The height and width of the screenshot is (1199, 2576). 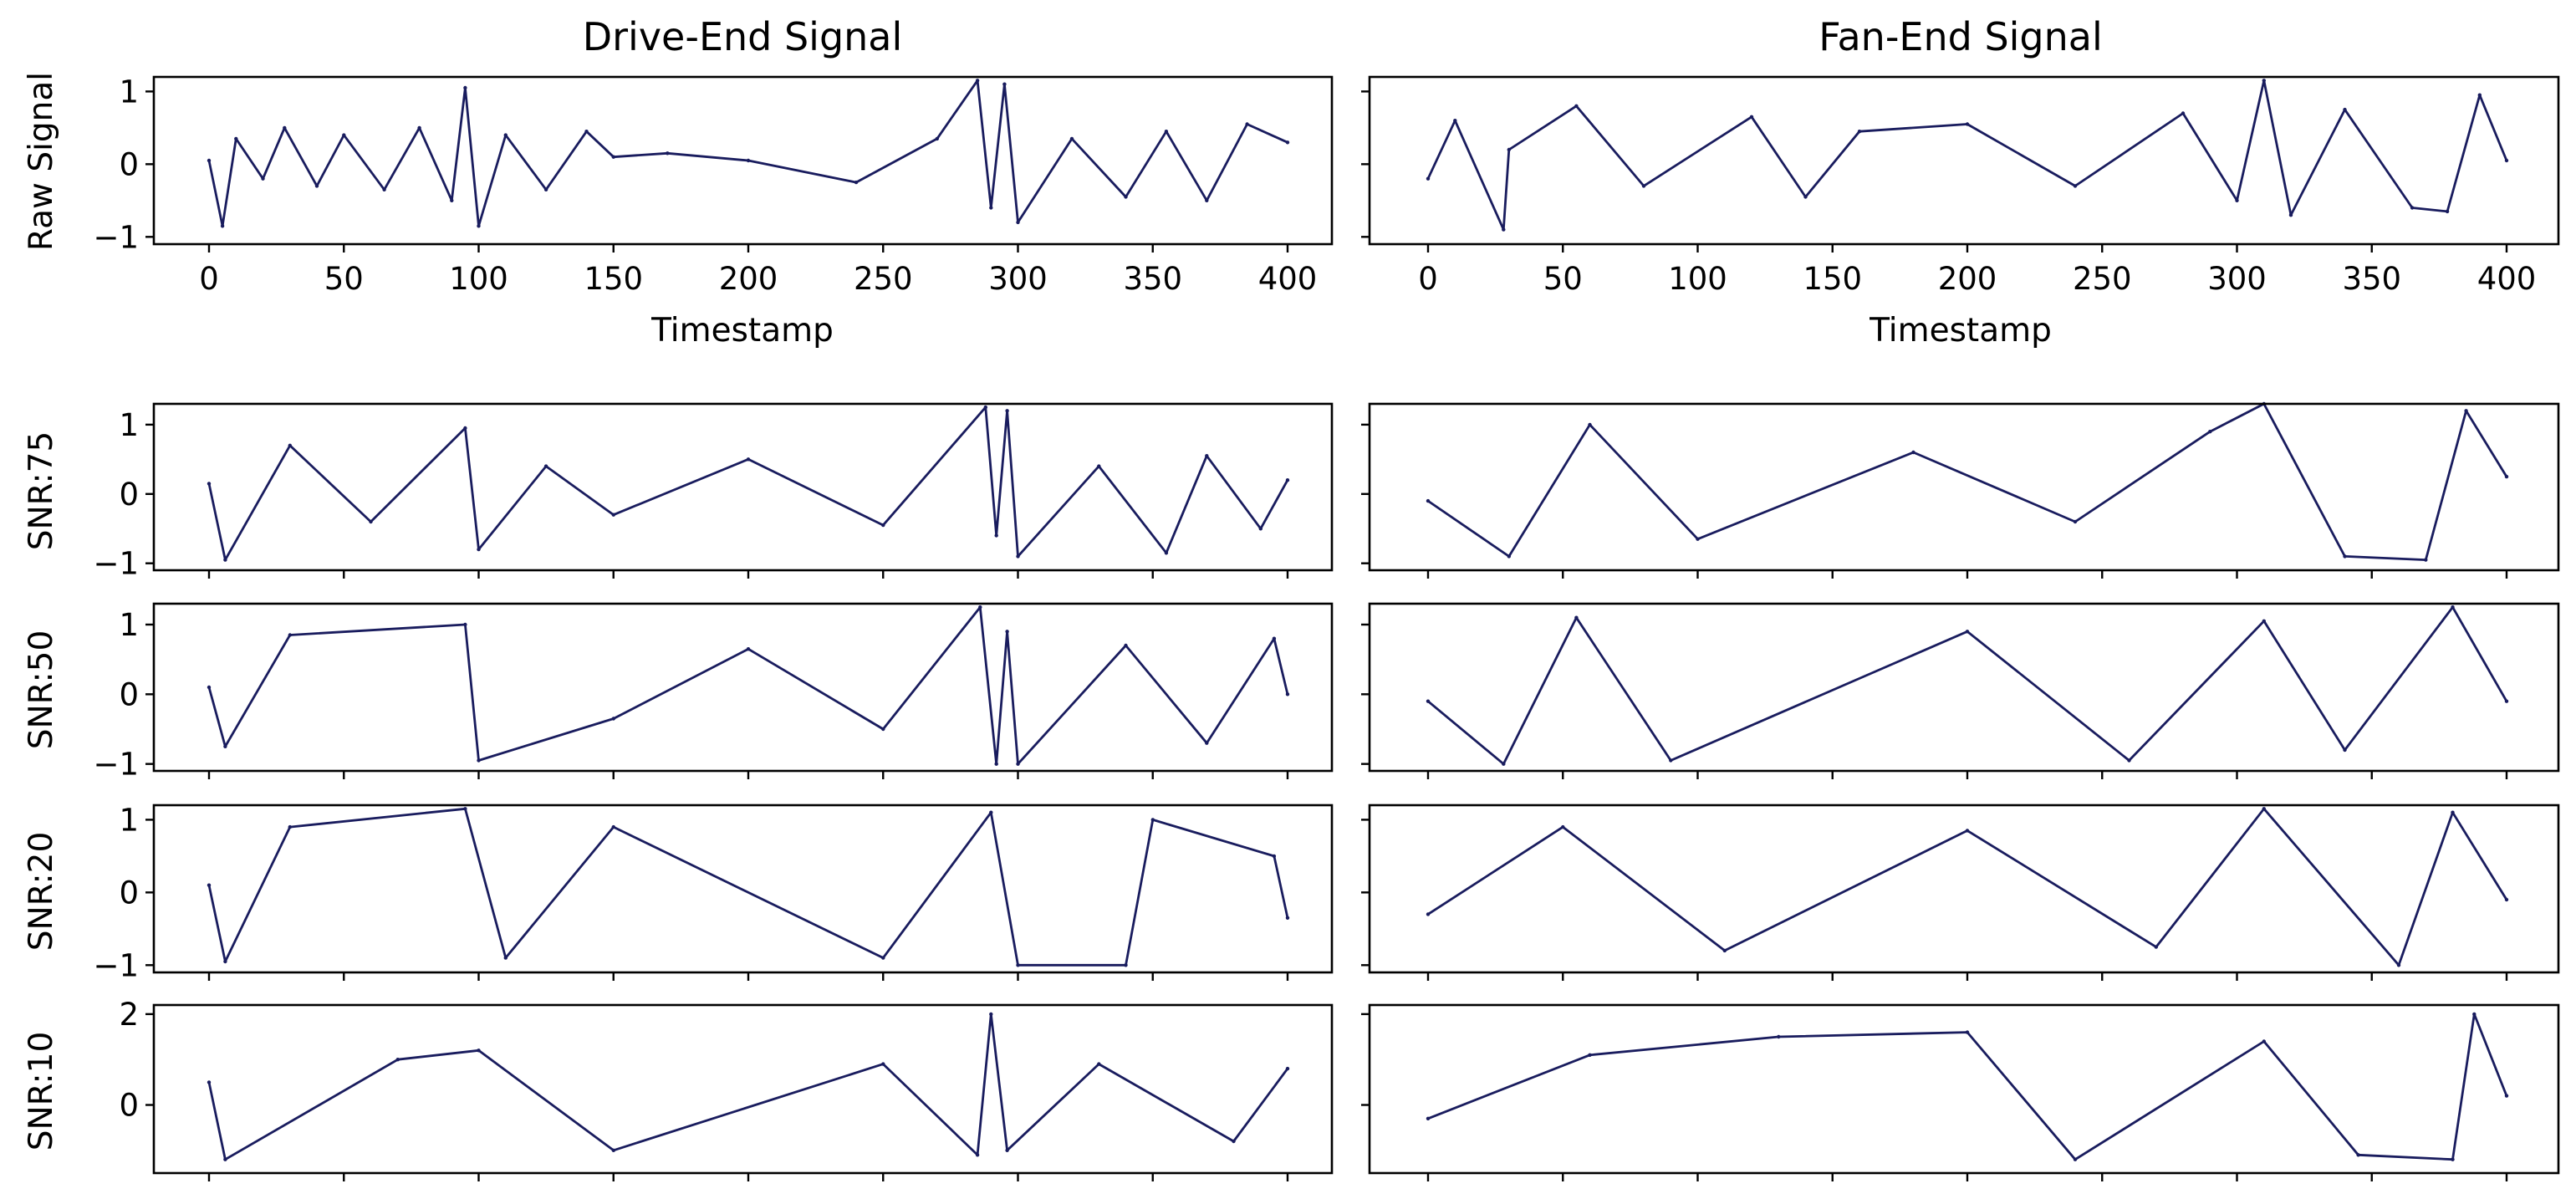 I want to click on column-title-drive-end: Drive-End Signal, so click(x=743, y=36).